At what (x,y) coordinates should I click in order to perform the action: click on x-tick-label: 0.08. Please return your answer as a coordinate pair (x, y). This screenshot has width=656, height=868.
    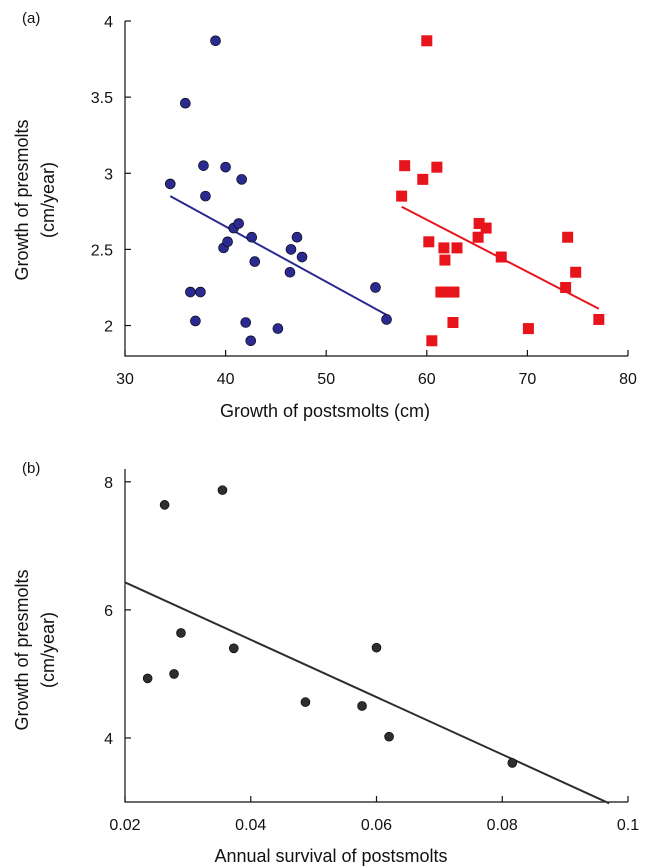
    Looking at the image, I should click on (502, 825).